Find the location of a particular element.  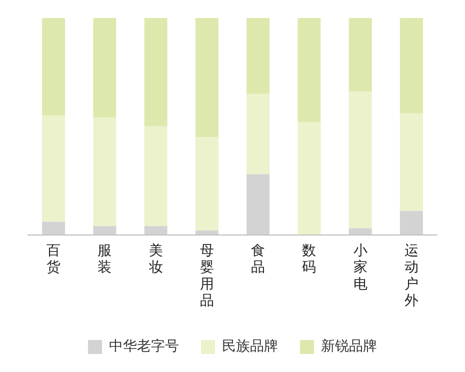

x-tick-label: 百货 is located at coordinates (53, 259).